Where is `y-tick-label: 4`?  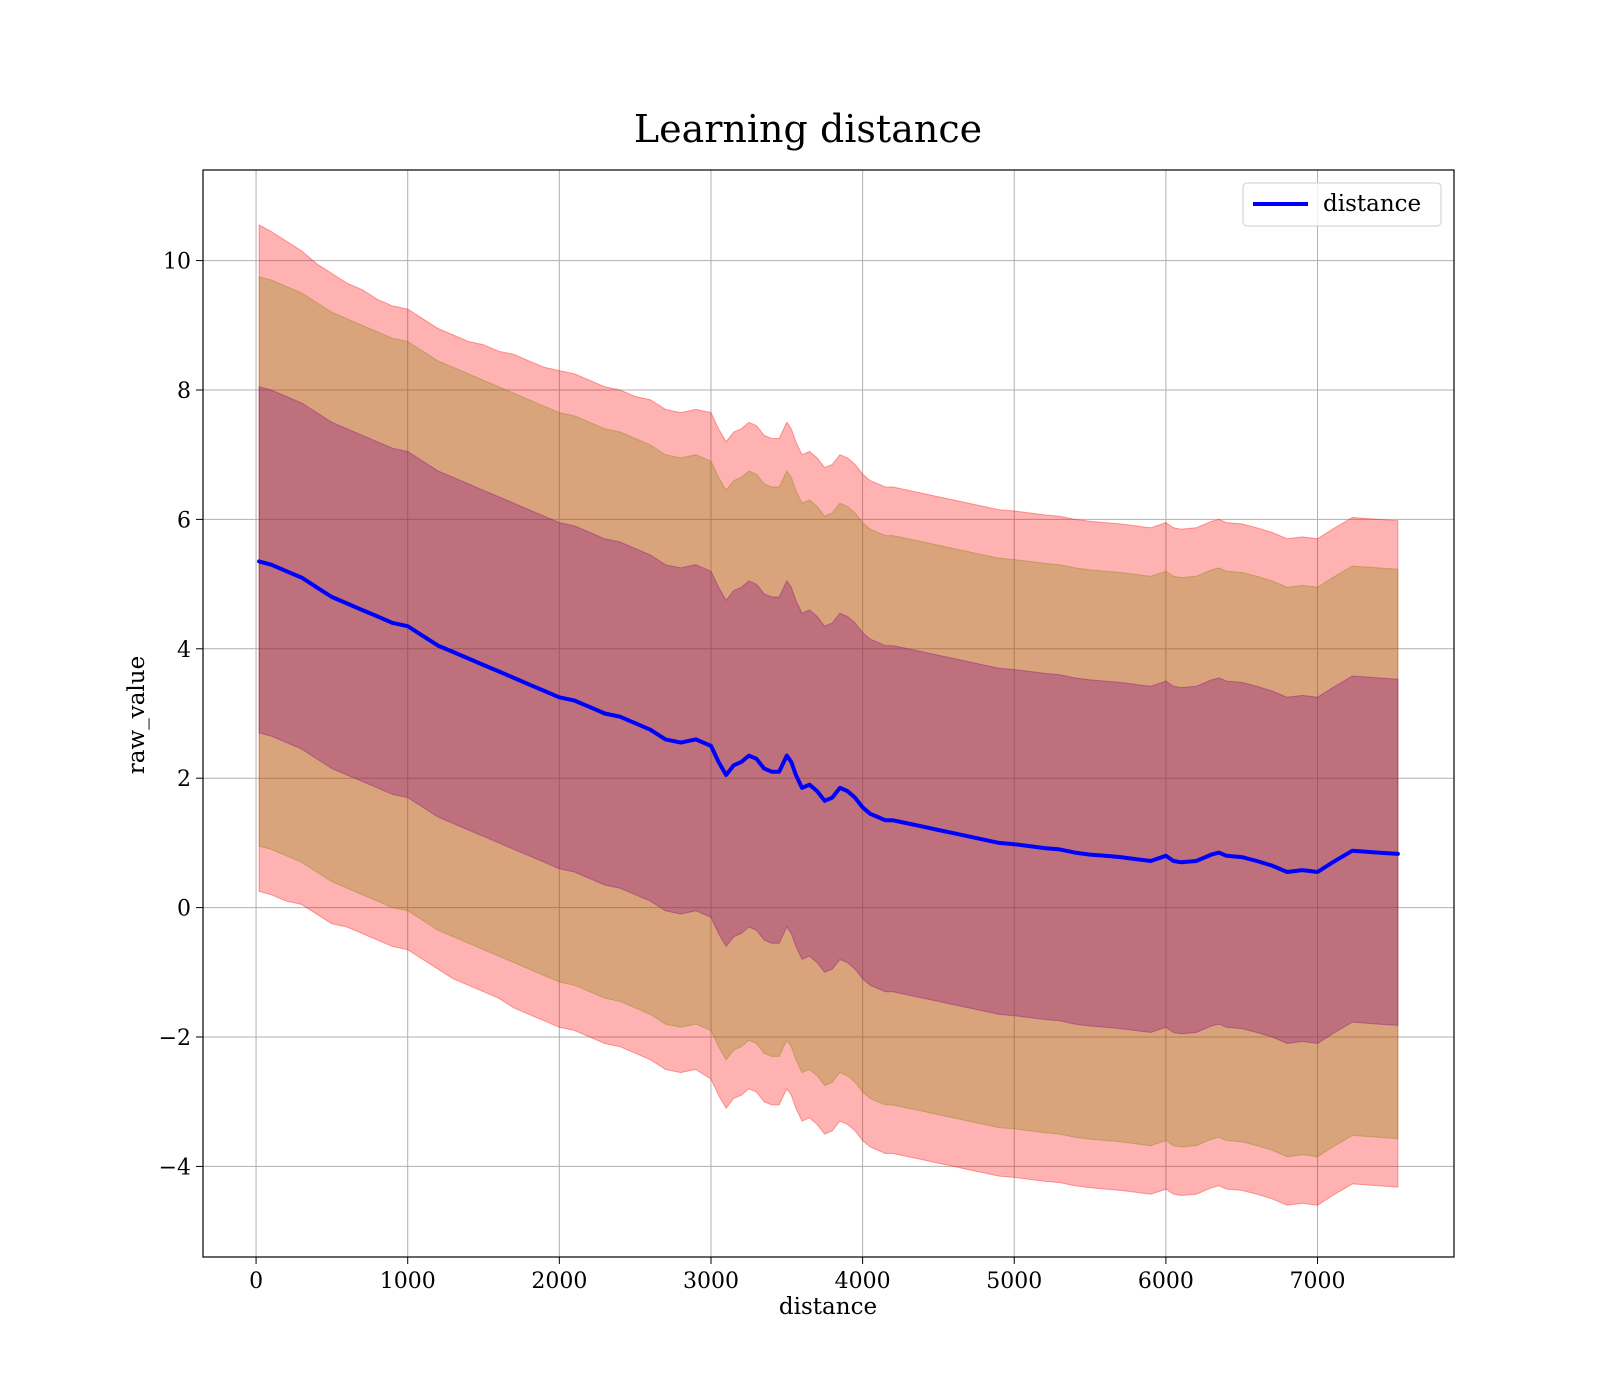
y-tick-label: 4 is located at coordinates (184, 650).